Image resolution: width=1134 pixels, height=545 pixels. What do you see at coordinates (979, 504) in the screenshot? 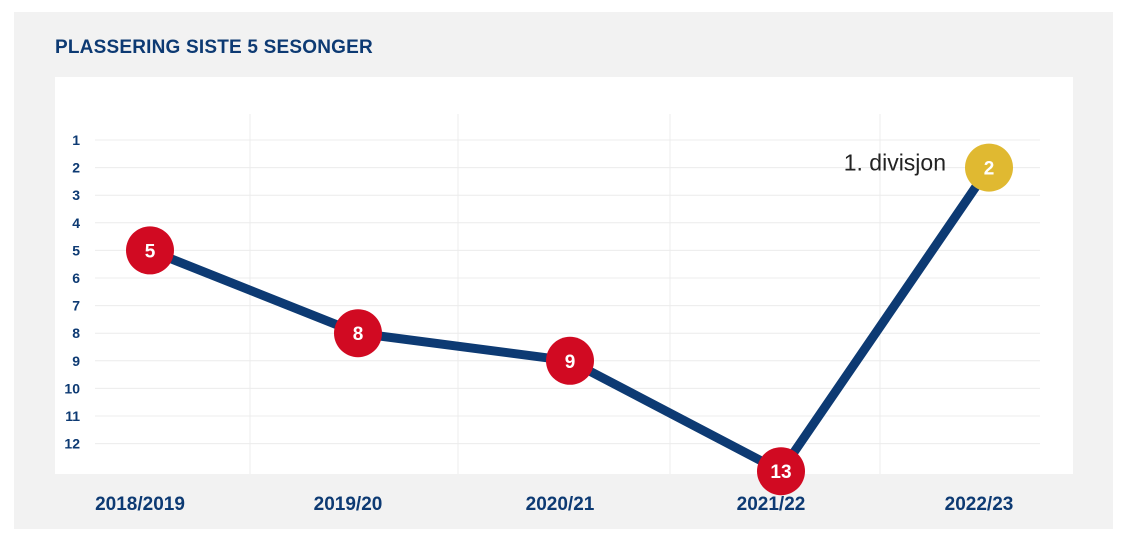
I see `x-tick-label: 2022/23` at bounding box center [979, 504].